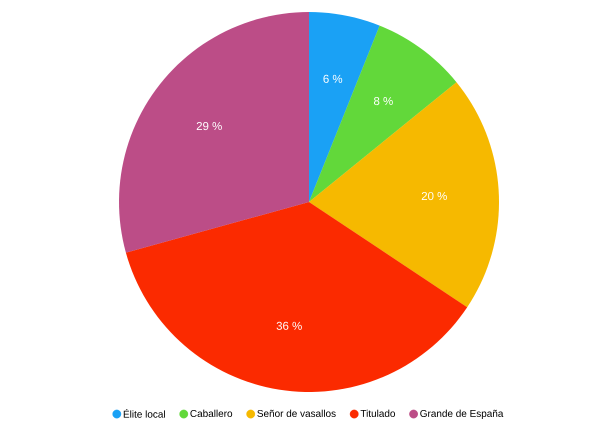 This screenshot has width=613, height=423. Describe the element at coordinates (332, 78) in the screenshot. I see `data-label: 6 %` at that location.